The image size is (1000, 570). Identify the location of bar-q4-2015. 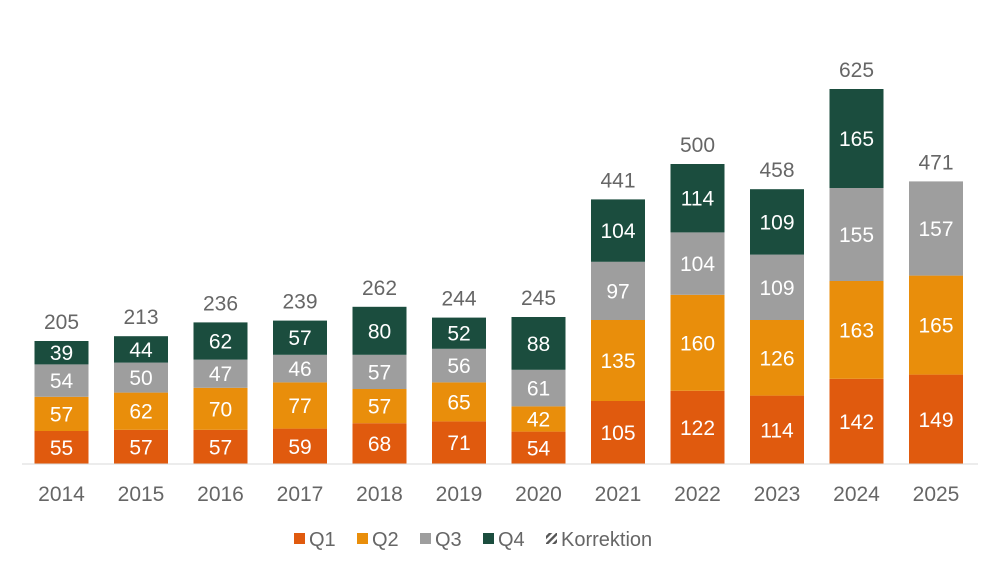
(141, 349).